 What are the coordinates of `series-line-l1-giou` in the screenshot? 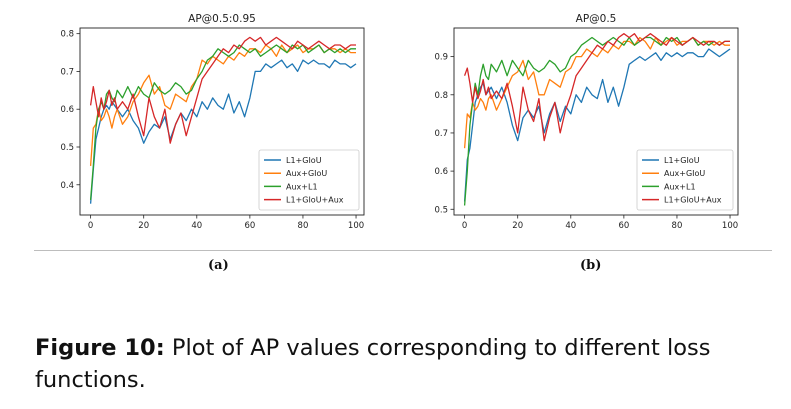 It's located at (223, 131).